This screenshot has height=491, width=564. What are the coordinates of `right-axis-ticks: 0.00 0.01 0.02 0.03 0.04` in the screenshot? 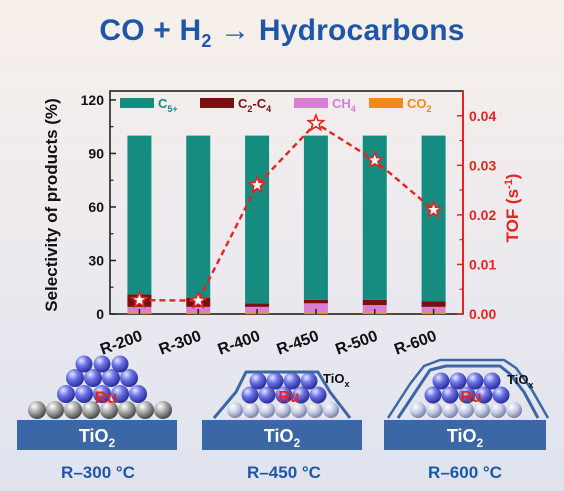 It's located at (476, 206).